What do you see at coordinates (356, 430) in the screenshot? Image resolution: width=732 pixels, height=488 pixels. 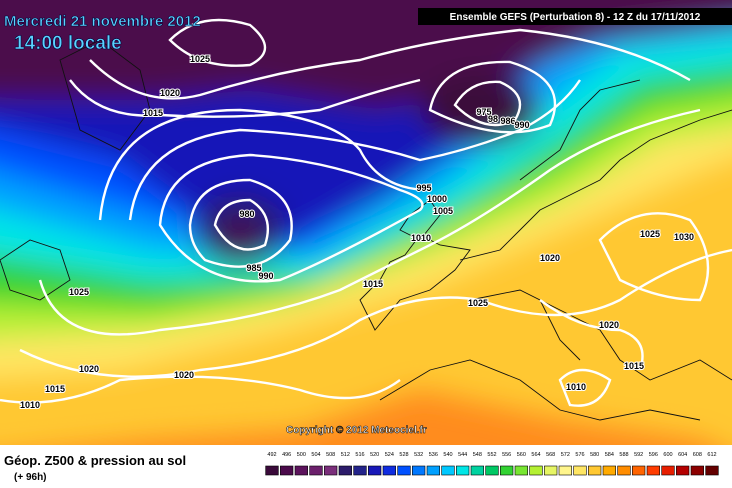 I see `copyright: Copyright © 2012 Meteociel.fr` at bounding box center [356, 430].